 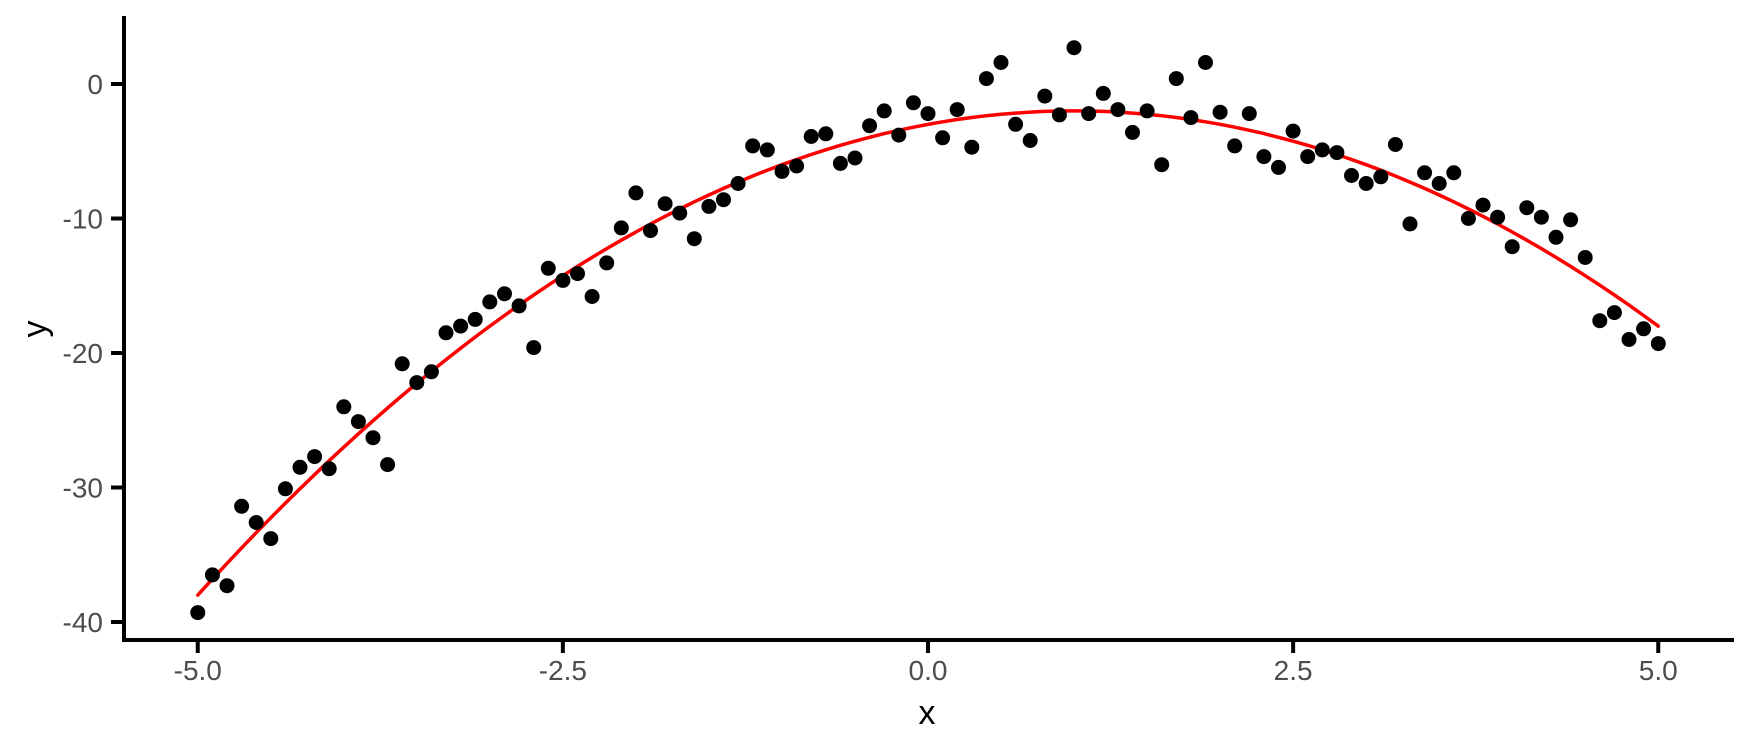 I want to click on x-tick-label: -2.5, so click(x=563, y=670).